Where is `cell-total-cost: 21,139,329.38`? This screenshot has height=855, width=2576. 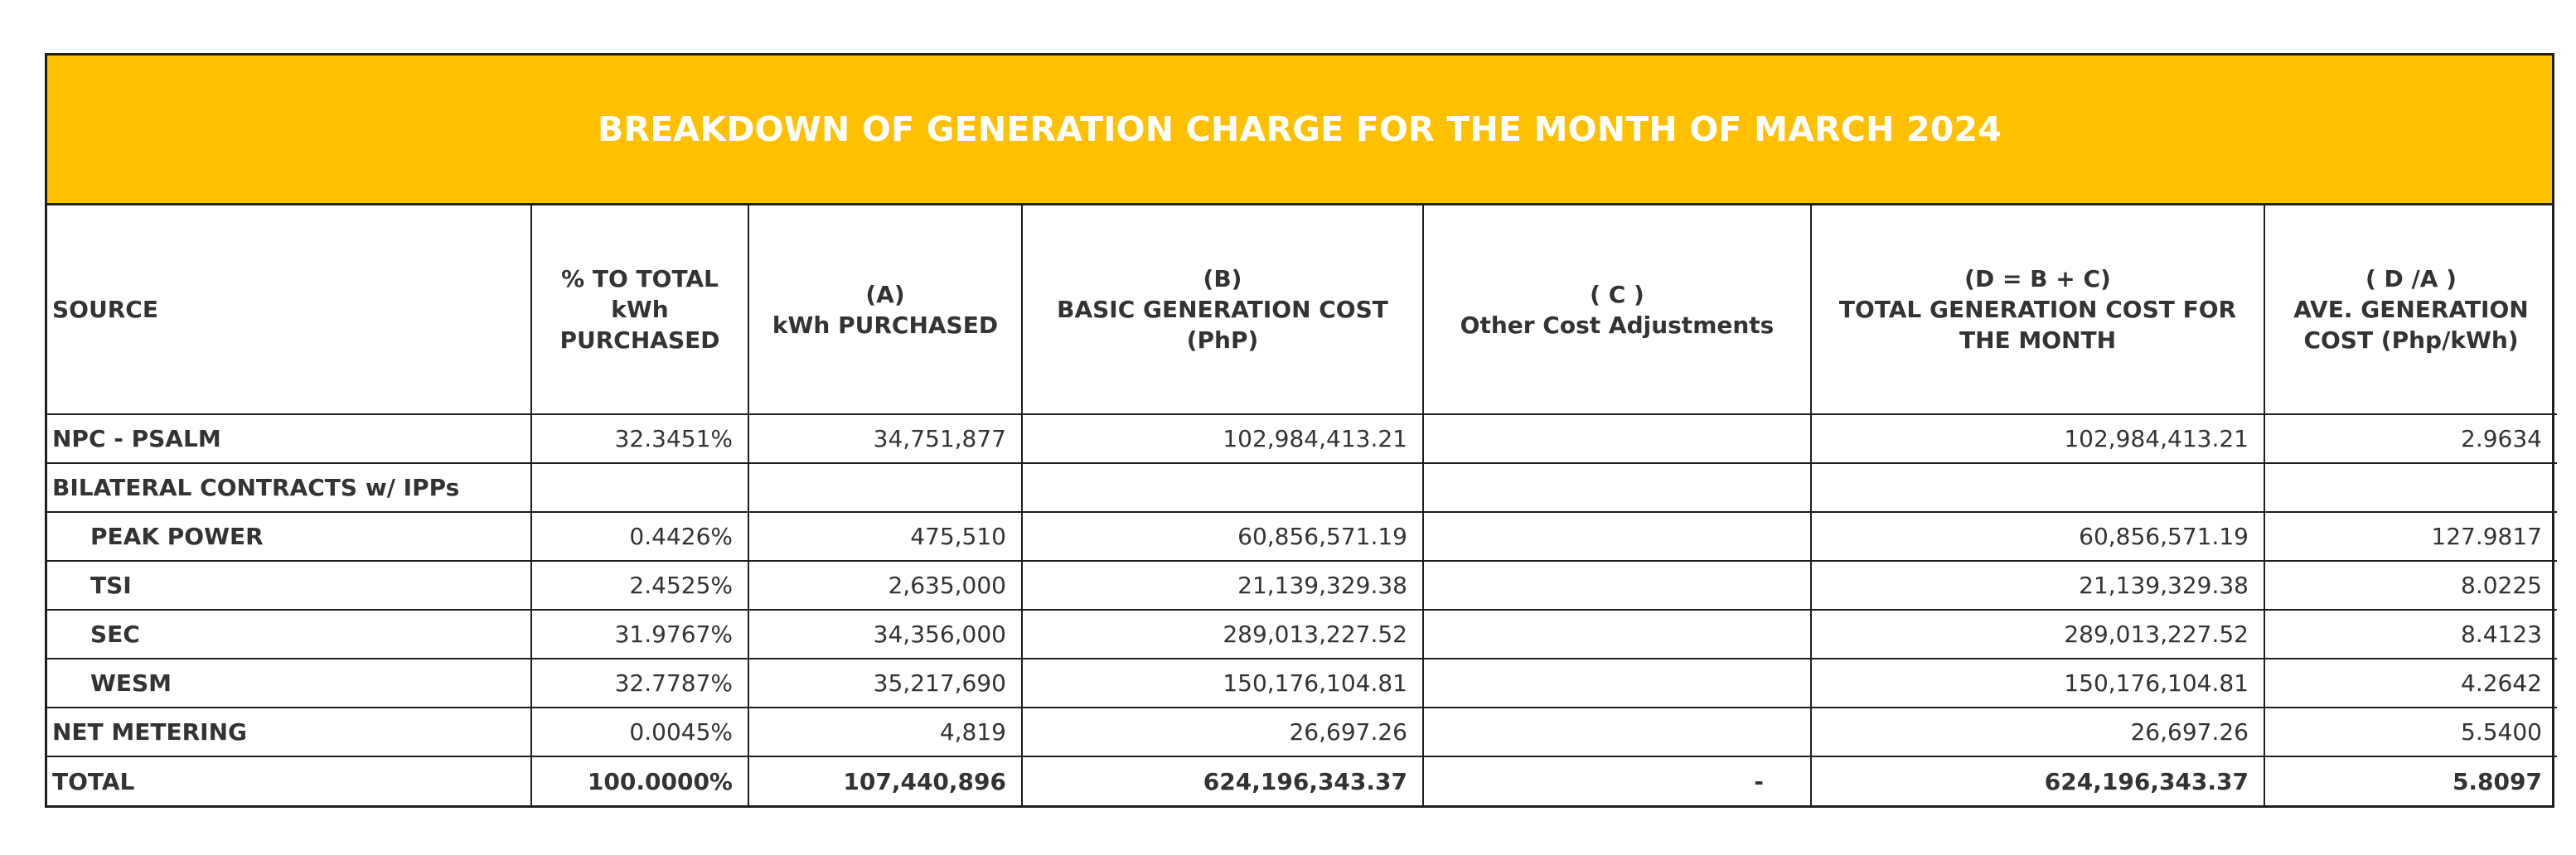
cell-total-cost: 21,139,329.38 is located at coordinates (2037, 585).